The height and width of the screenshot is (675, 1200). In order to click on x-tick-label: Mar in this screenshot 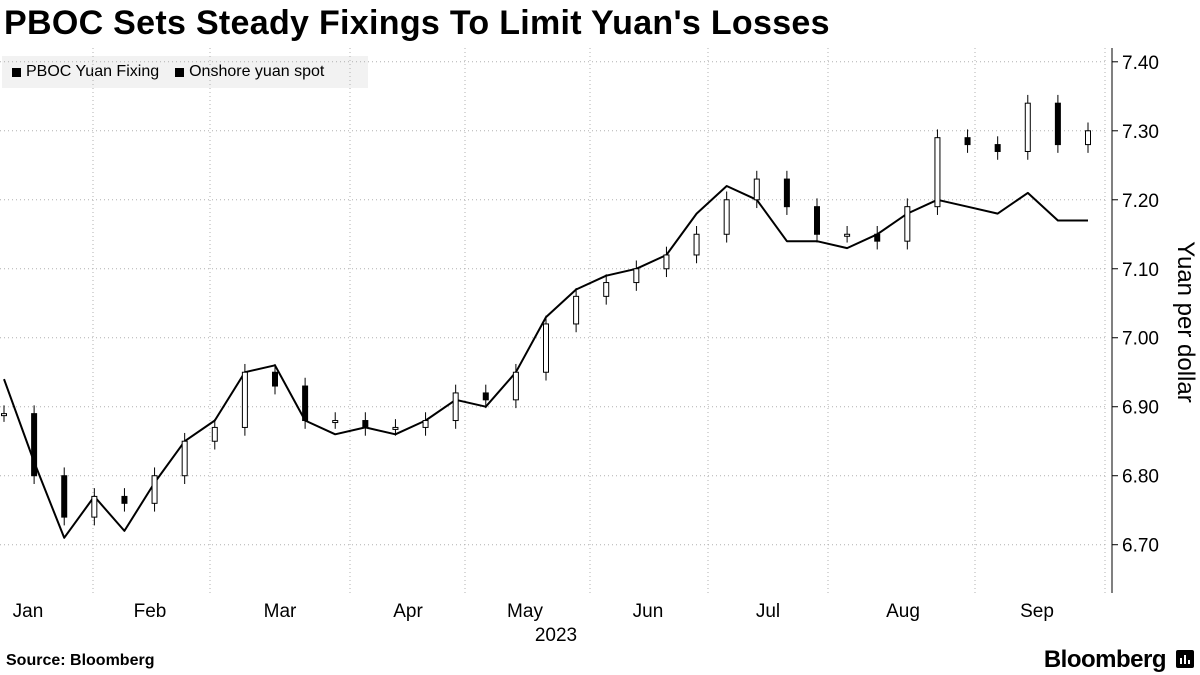, I will do `click(280, 611)`.